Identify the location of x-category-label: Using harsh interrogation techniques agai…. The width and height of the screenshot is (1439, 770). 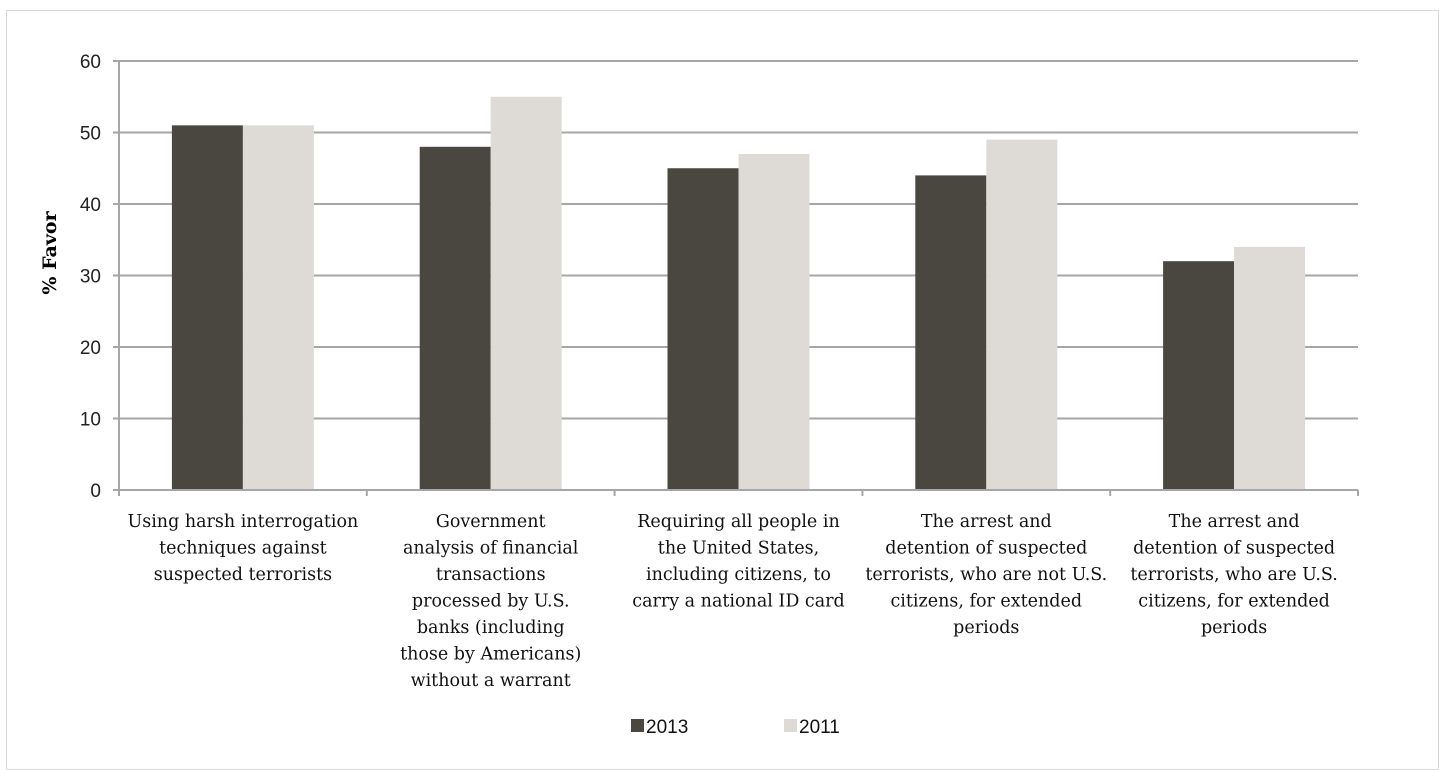
(242, 548).